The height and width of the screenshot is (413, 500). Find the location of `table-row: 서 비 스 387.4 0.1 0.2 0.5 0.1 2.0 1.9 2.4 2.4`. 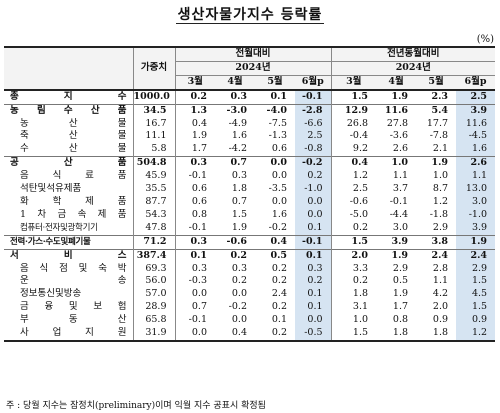

table-row: 서 비 스 387.4 0.1 0.2 0.5 0.1 2.0 1.9 2.4 2.4 is located at coordinates (250, 255).